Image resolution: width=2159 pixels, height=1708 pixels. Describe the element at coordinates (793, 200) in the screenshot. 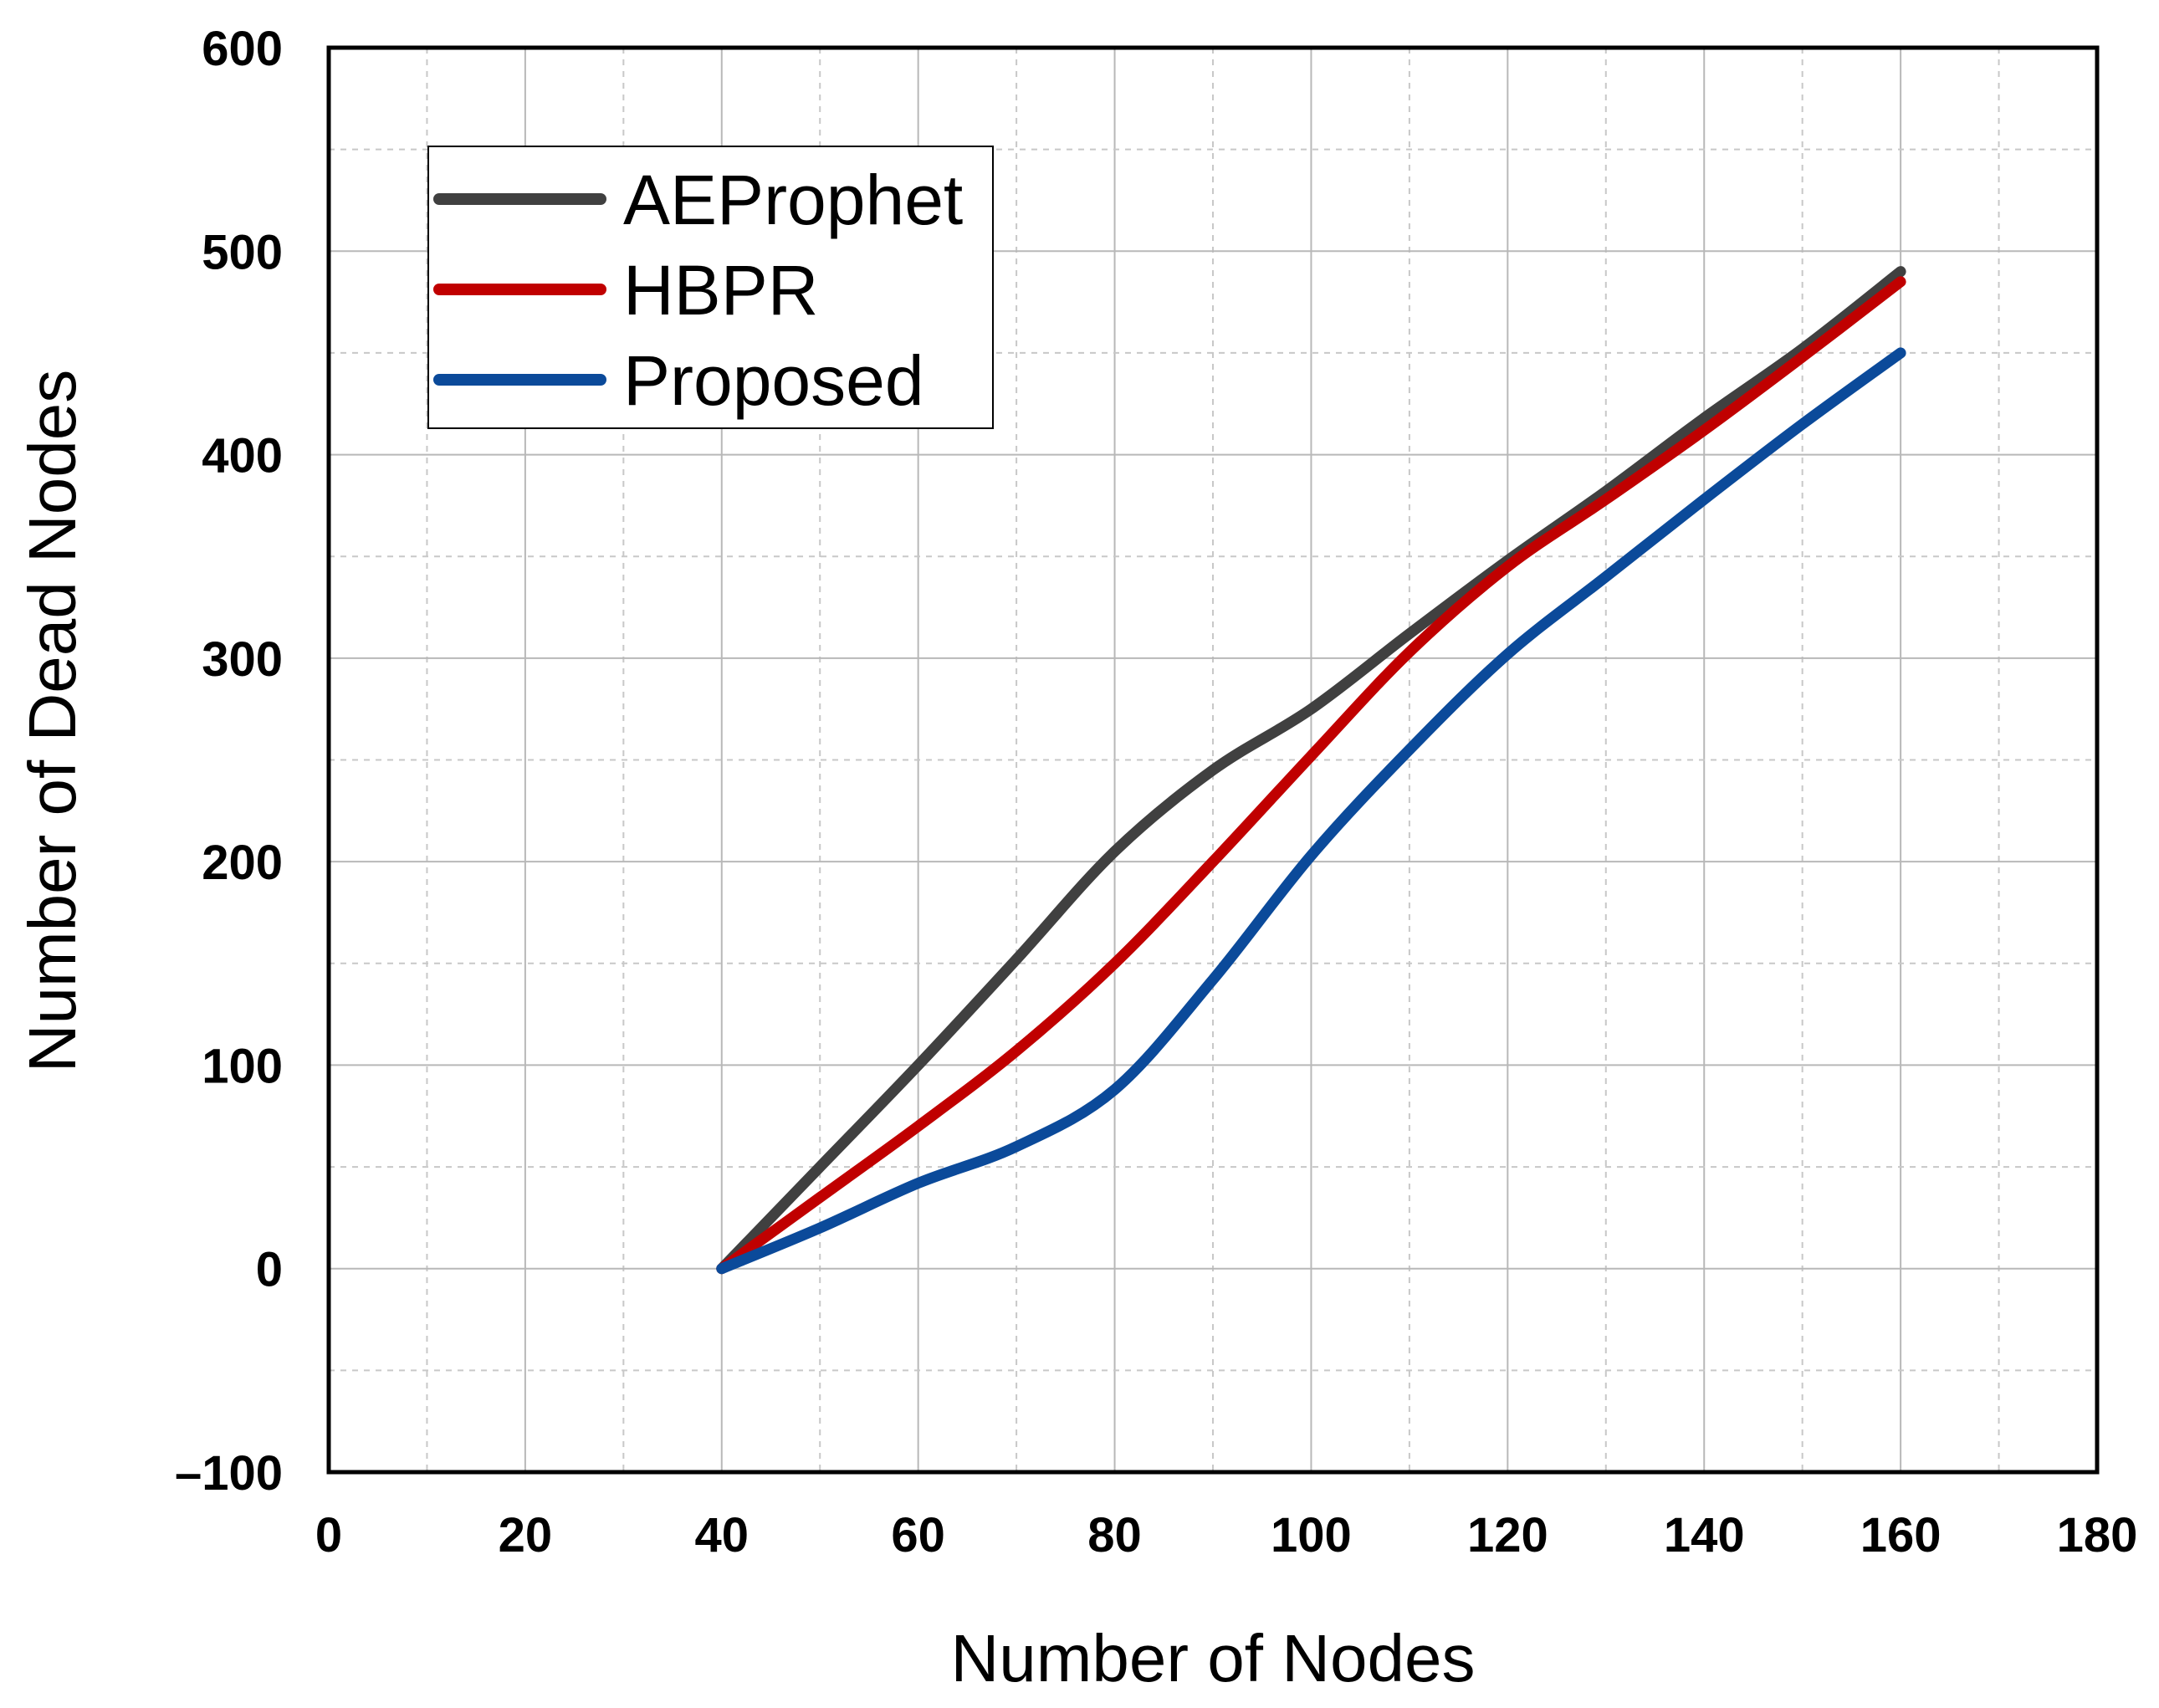

I see `legend-label: AEProphet` at that location.